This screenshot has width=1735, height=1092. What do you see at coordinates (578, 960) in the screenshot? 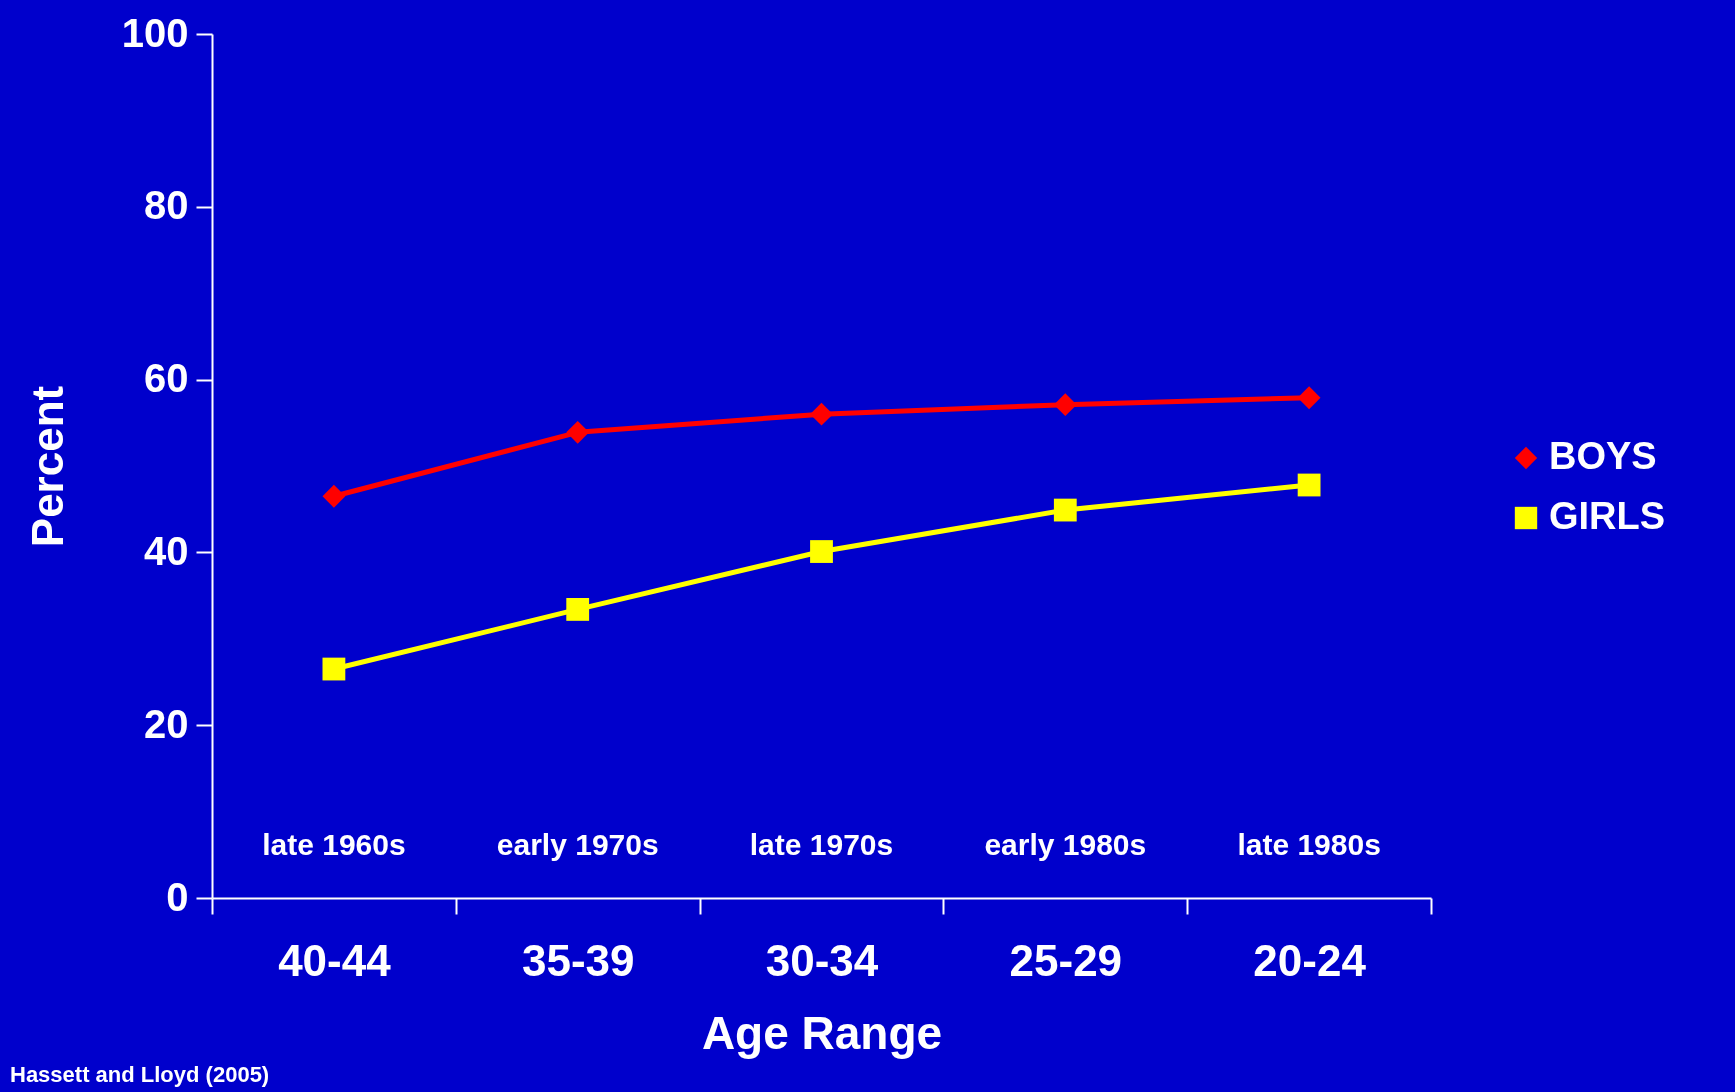
I see `x-tick-label: 35-39` at bounding box center [578, 960].